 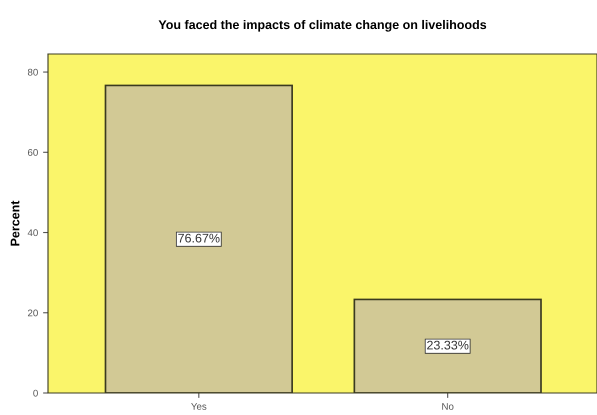 What do you see at coordinates (15, 223) in the screenshot?
I see `y-axis-title: Percent` at bounding box center [15, 223].